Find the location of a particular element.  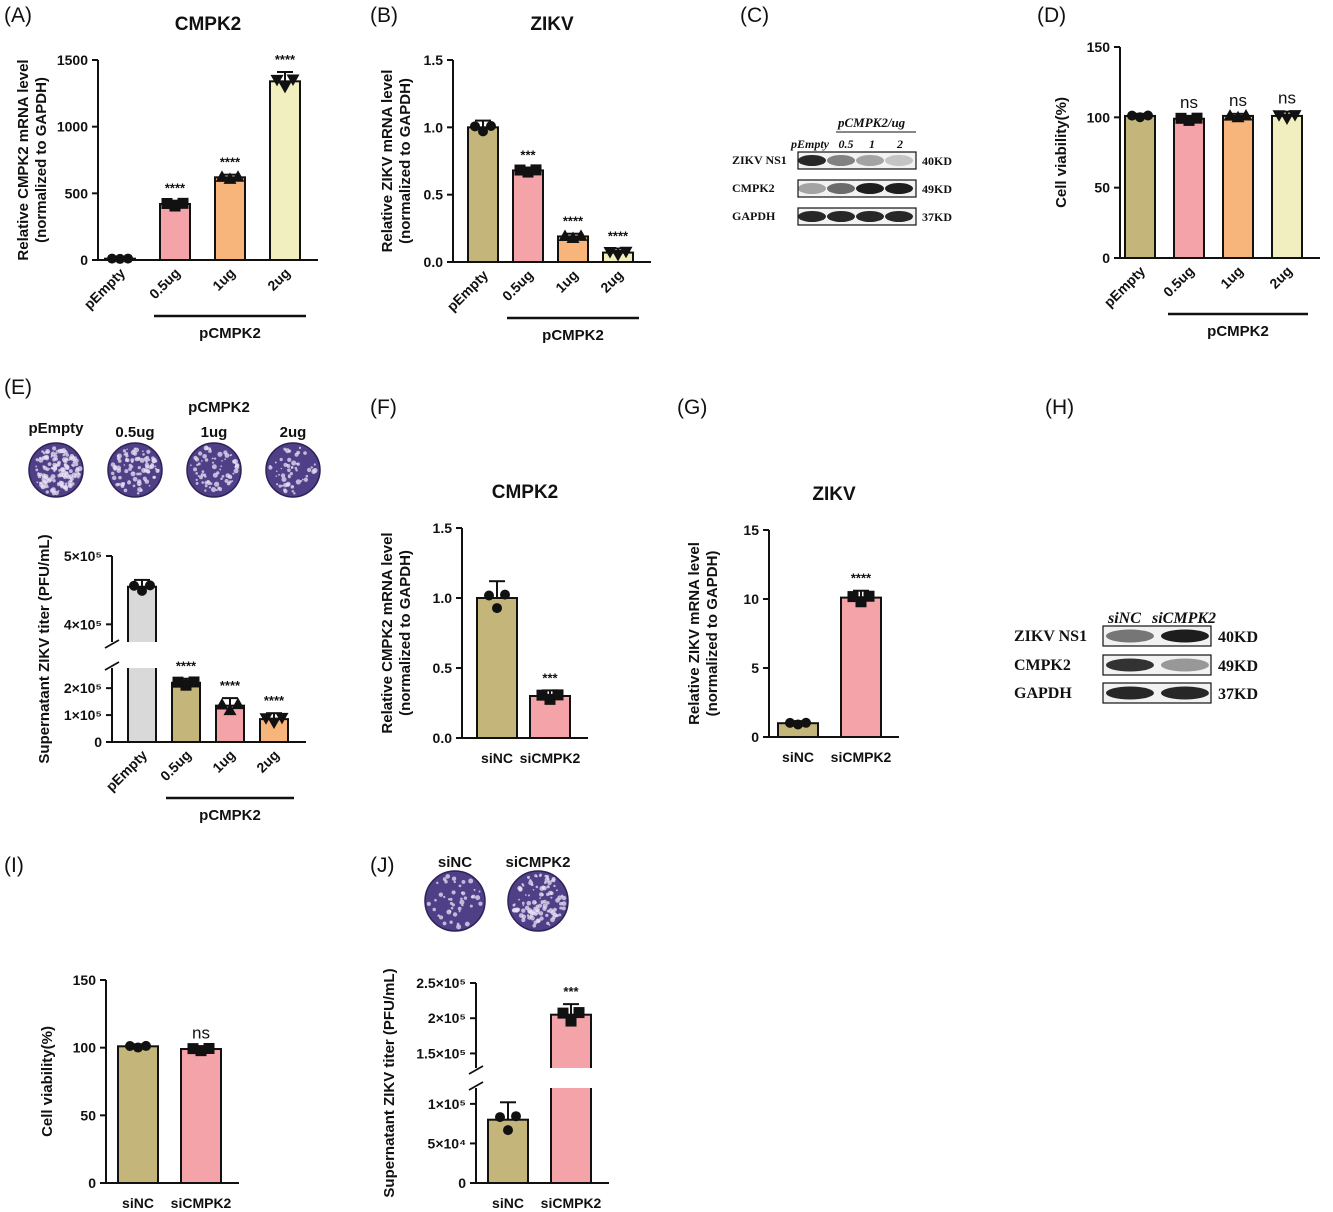

y-tick-label: 15 is located at coordinates (751, 530).